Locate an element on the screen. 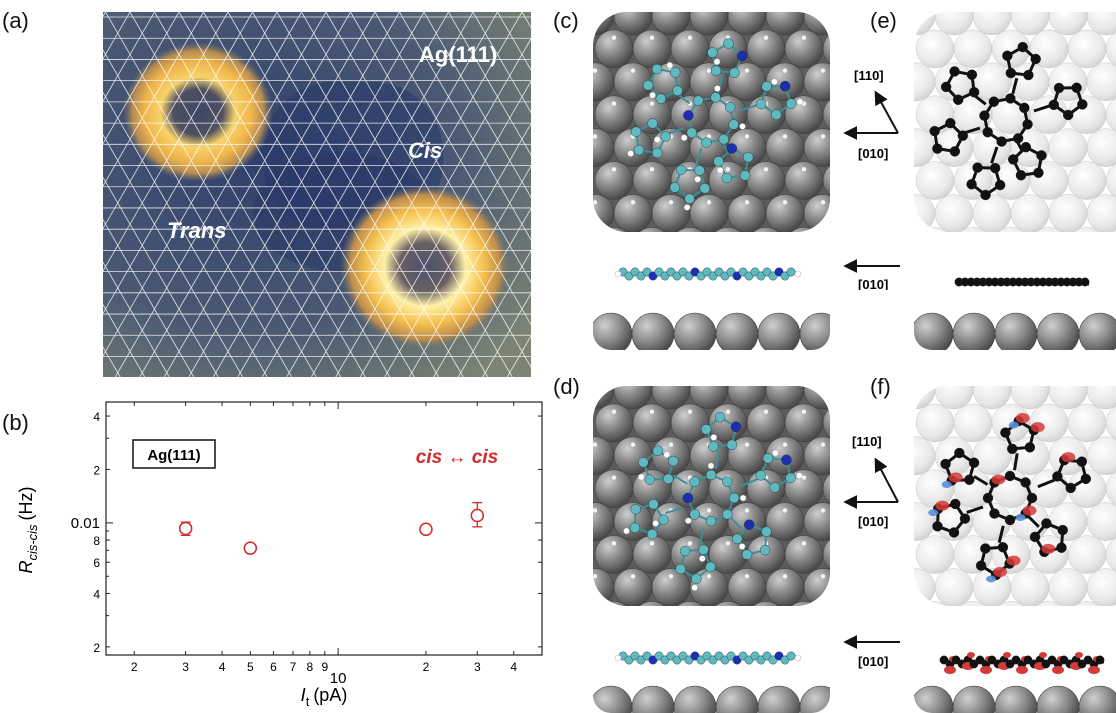 This screenshot has height=713, width=1116. data-point is located at coordinates (185, 528).